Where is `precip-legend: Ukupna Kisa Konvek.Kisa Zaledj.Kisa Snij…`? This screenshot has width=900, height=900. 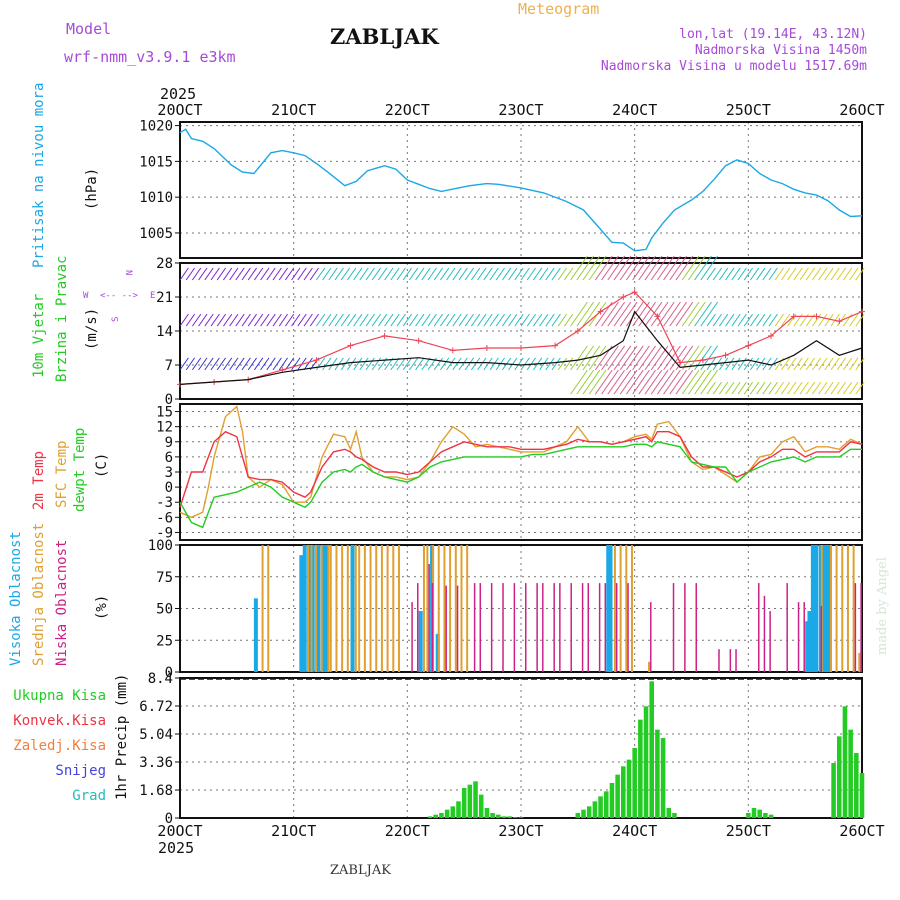 precip-legend: Ukupna Kisa Konvek.Kisa Zaledj.Kisa Snij… is located at coordinates (59, 746).